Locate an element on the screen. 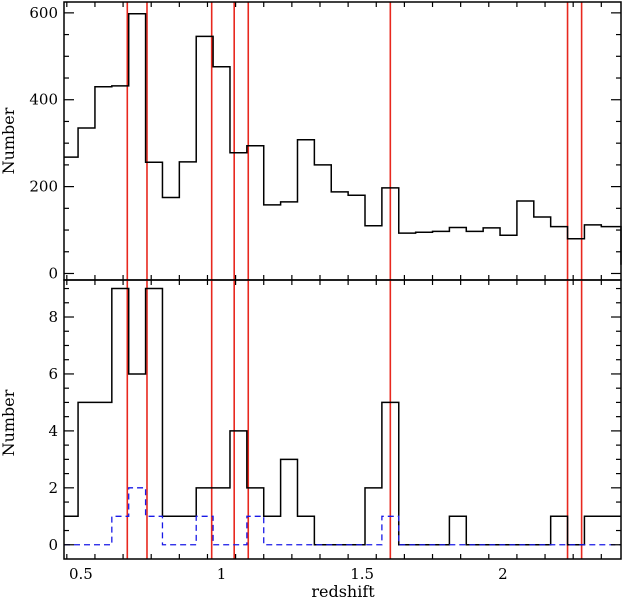 The width and height of the screenshot is (623, 602). bottom-ylabel: Number is located at coordinates (9, 422).